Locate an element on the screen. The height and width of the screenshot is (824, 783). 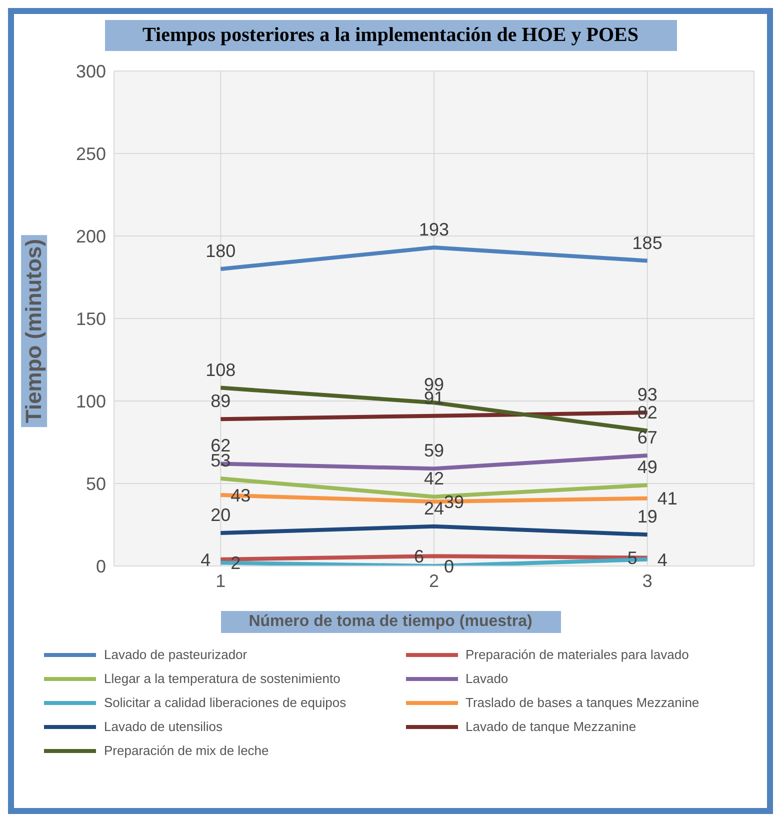
data-label: 67 is located at coordinates (647, 437).